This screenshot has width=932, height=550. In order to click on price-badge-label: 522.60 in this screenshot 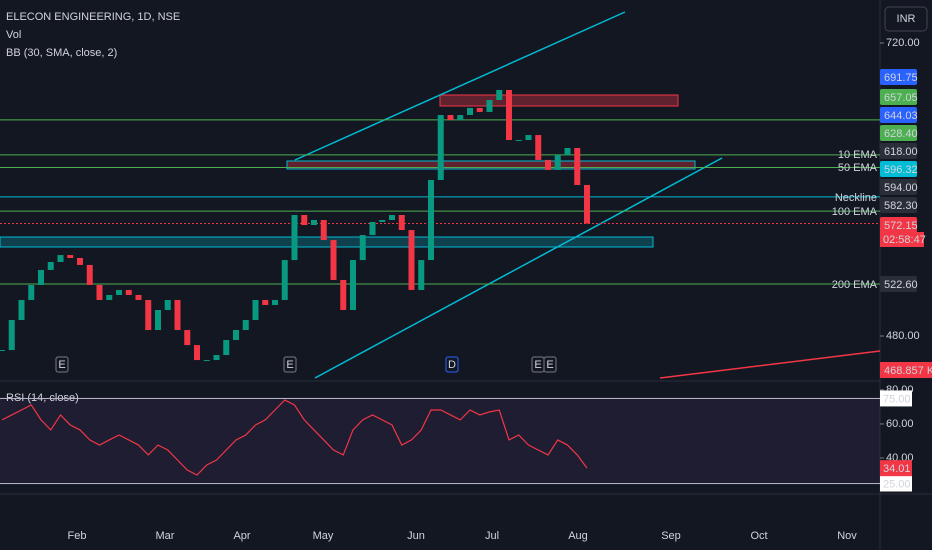, I will do `click(901, 285)`.